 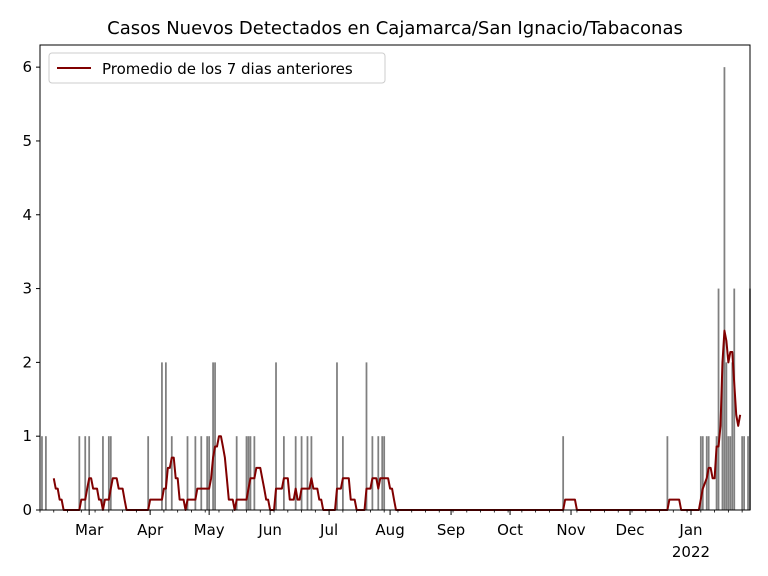 I want to click on x-tick-label: Aug, so click(x=389, y=530).